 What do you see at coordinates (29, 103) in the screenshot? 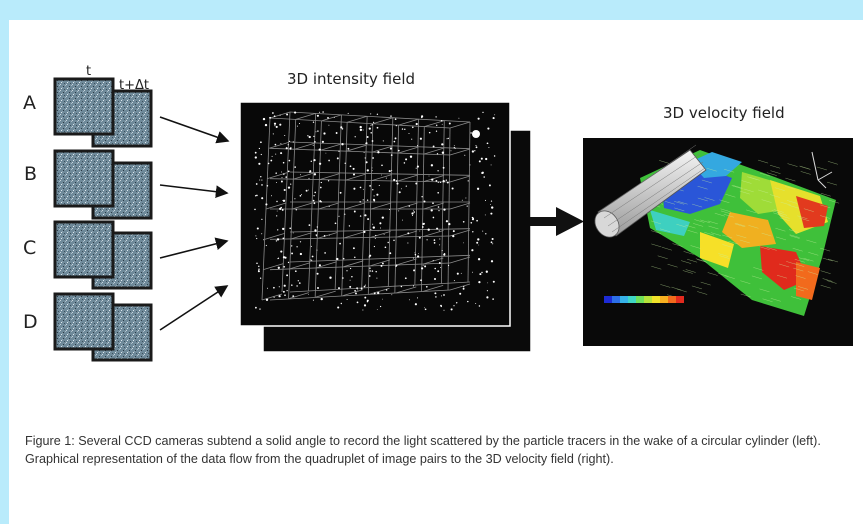
I see `camera-label-a: A` at bounding box center [29, 103].